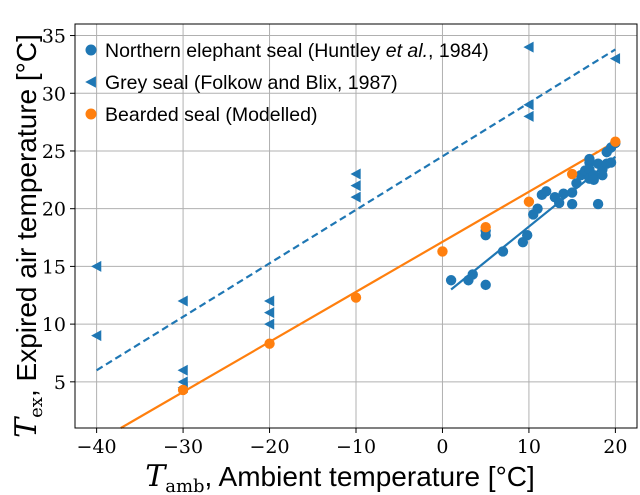  What do you see at coordinates (54, 152) in the screenshot?
I see `y-tick-label: 25` at bounding box center [54, 152].